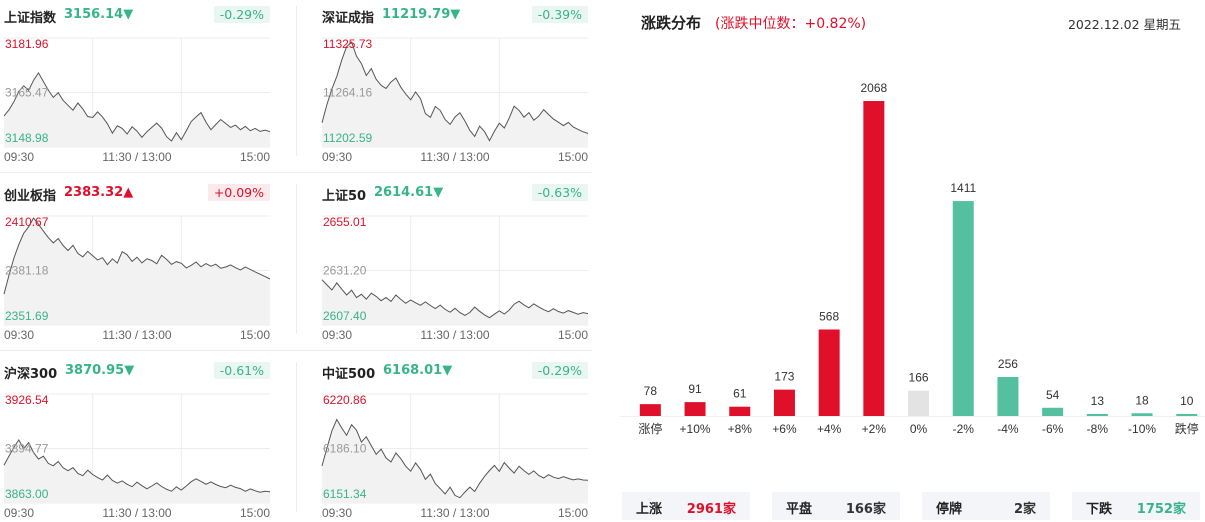  What do you see at coordinates (454, 13) in the screenshot?
I see `card-header: 深证成指 11219.79▼ -0.39%` at bounding box center [454, 13].